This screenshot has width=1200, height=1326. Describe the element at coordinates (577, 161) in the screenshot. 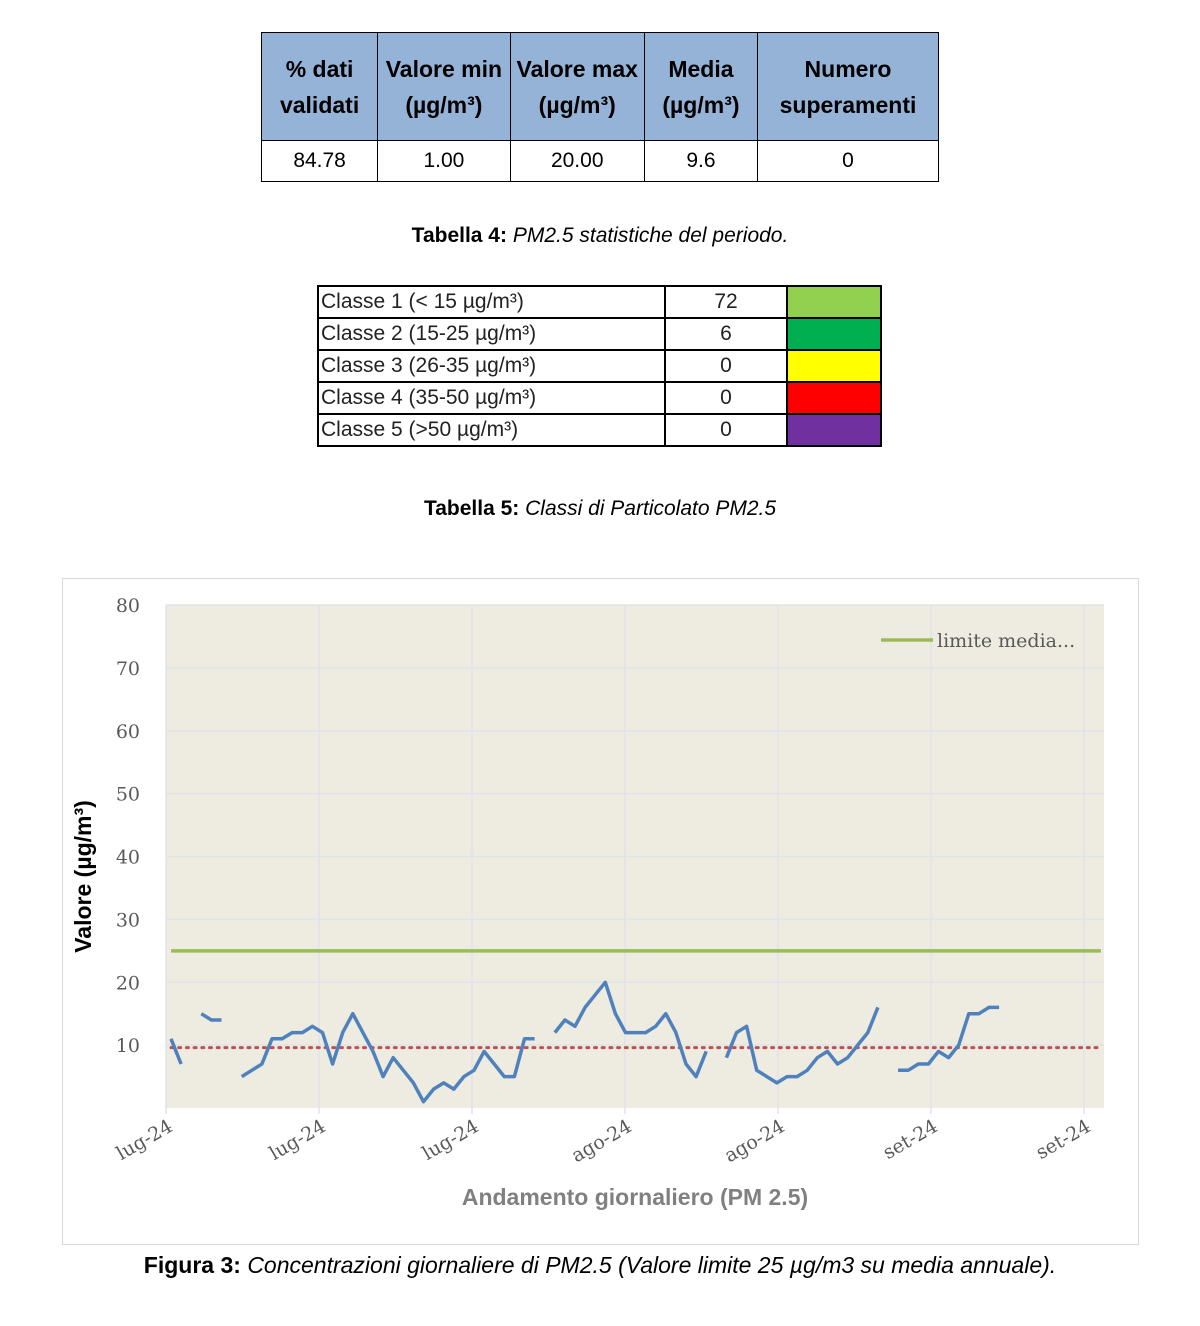

I see `cell: 20.00` at that location.